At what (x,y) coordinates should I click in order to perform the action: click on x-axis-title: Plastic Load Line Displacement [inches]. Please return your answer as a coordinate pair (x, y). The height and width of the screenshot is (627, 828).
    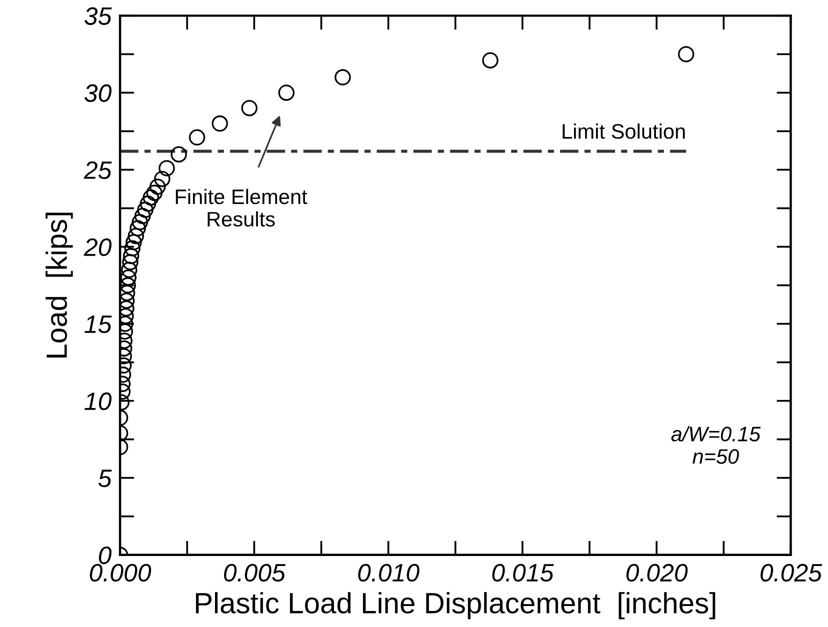
    Looking at the image, I should click on (456, 606).